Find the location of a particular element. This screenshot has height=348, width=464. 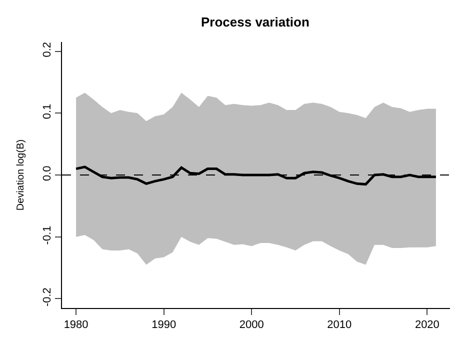

y-tick-label: 0.0 is located at coordinates (48, 173).